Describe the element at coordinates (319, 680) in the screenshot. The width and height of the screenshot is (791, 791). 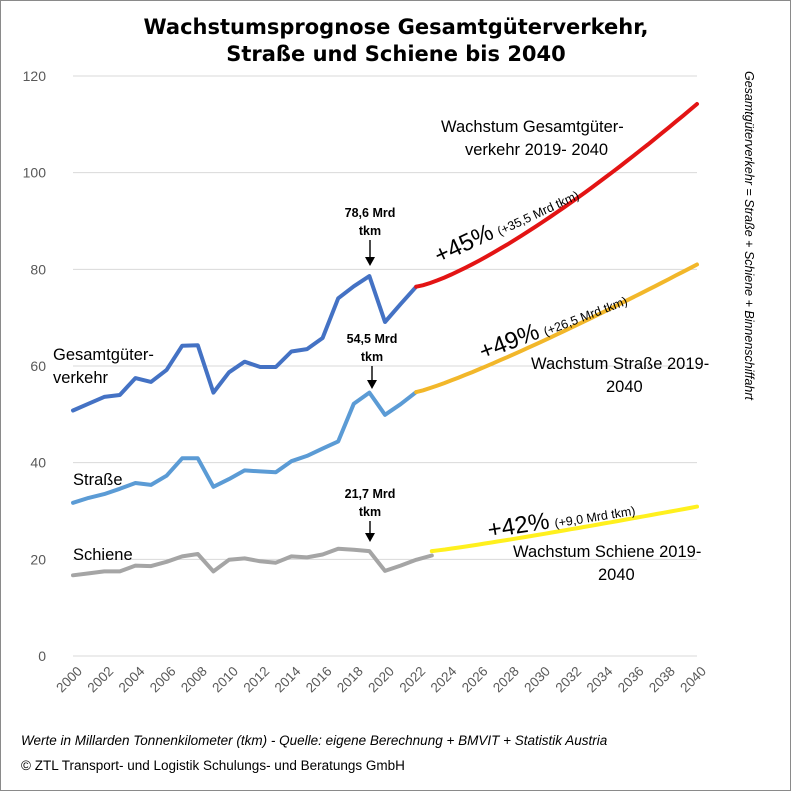
I see `x-tick-label: 2016` at that location.